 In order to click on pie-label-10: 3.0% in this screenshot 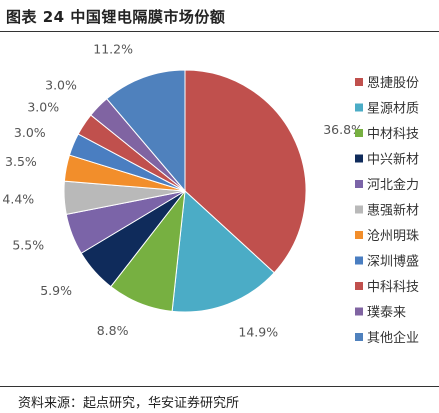, I will do `click(61, 85)`.